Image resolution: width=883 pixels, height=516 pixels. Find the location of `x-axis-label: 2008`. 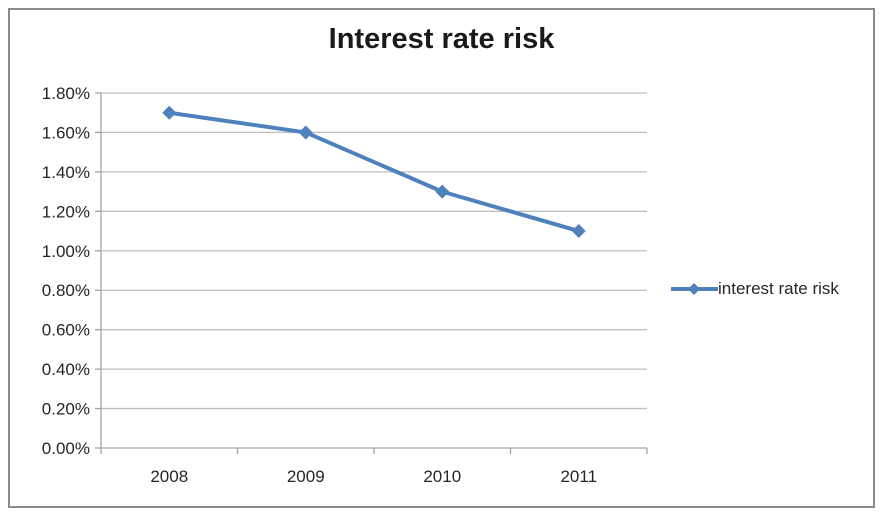

x-axis-label: 2008 is located at coordinates (169, 476).